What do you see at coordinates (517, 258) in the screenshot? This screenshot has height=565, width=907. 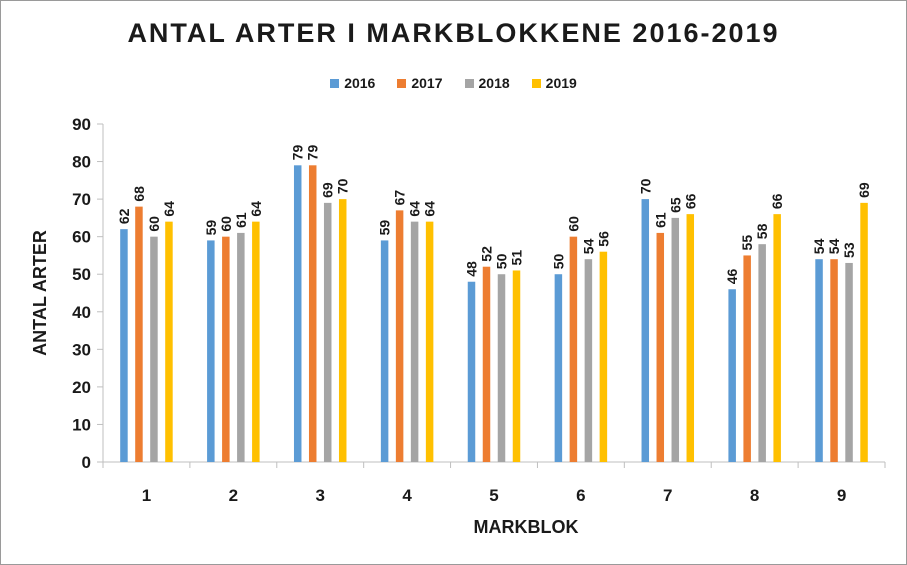 I see `data-label: 51` at bounding box center [517, 258].